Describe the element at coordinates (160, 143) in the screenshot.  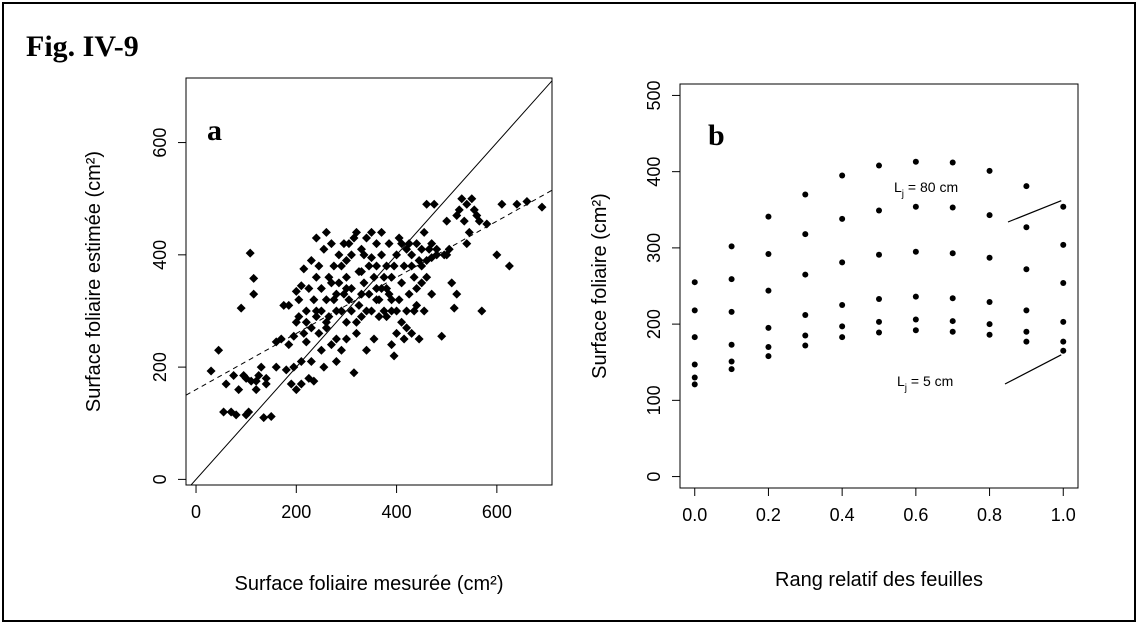
I see `y-tick-label: 600` at that location.